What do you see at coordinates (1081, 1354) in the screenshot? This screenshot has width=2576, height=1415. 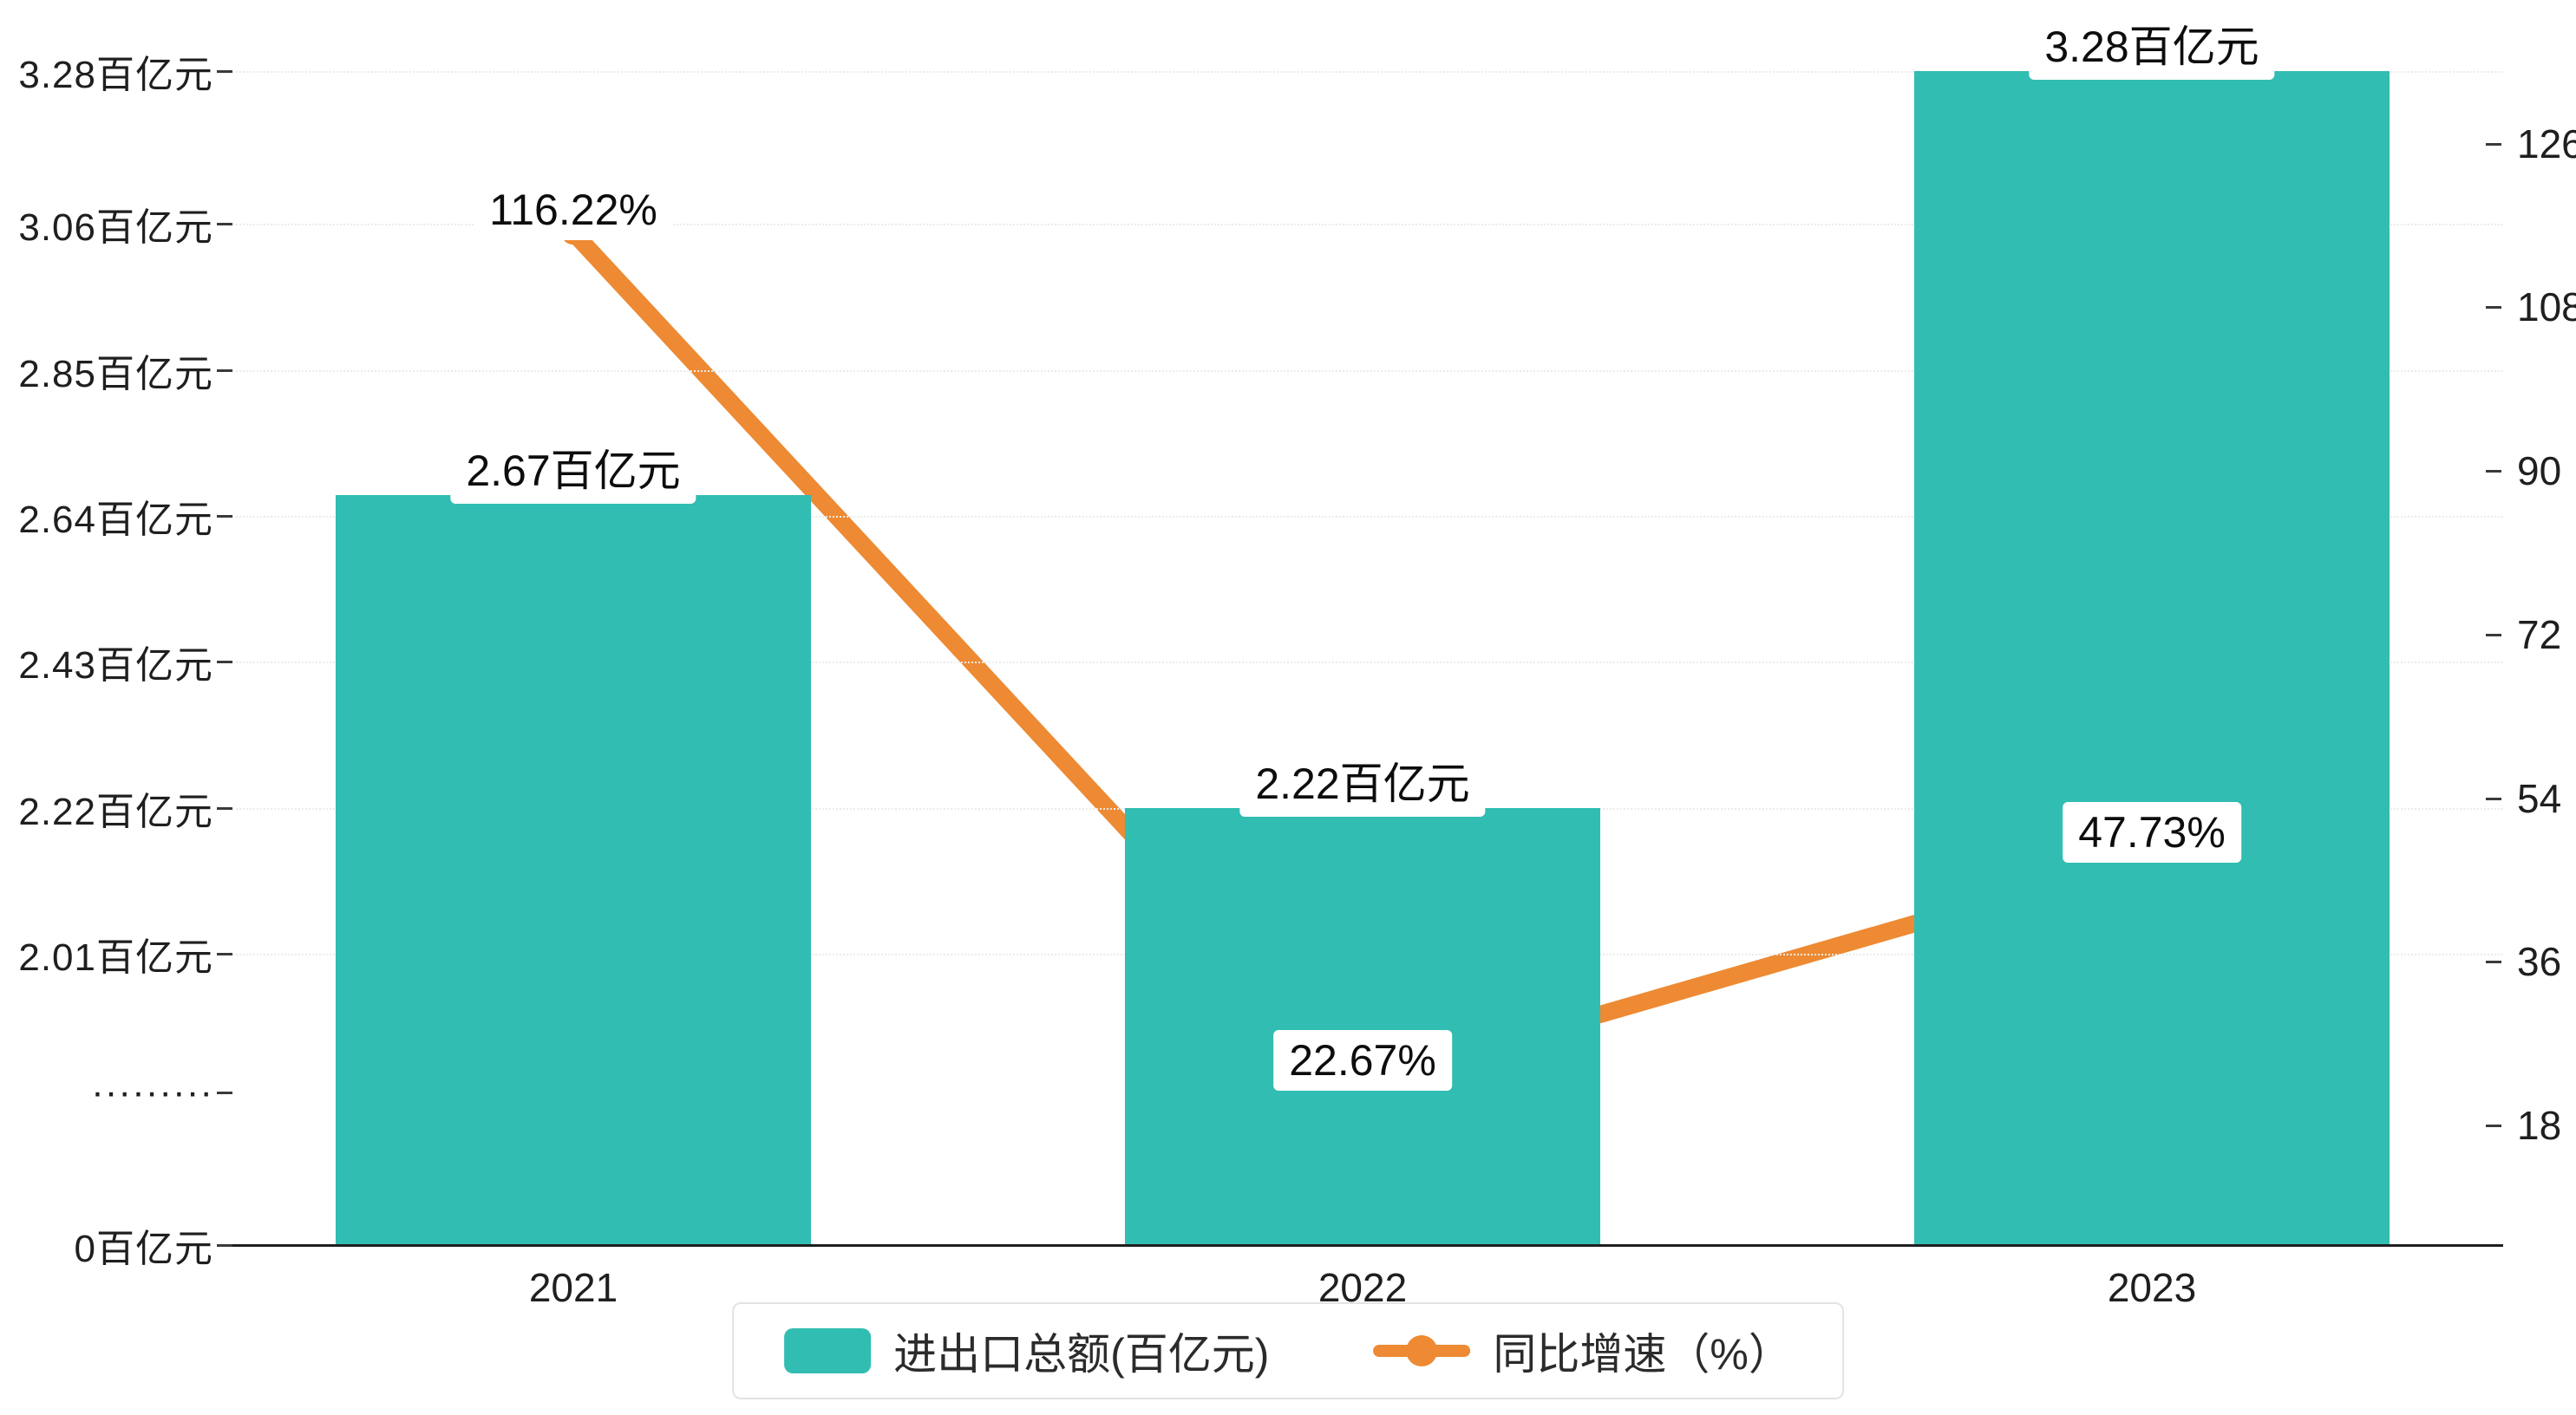 I see `legend-label-bar: 进出口总额(百亿元)` at bounding box center [1081, 1354].